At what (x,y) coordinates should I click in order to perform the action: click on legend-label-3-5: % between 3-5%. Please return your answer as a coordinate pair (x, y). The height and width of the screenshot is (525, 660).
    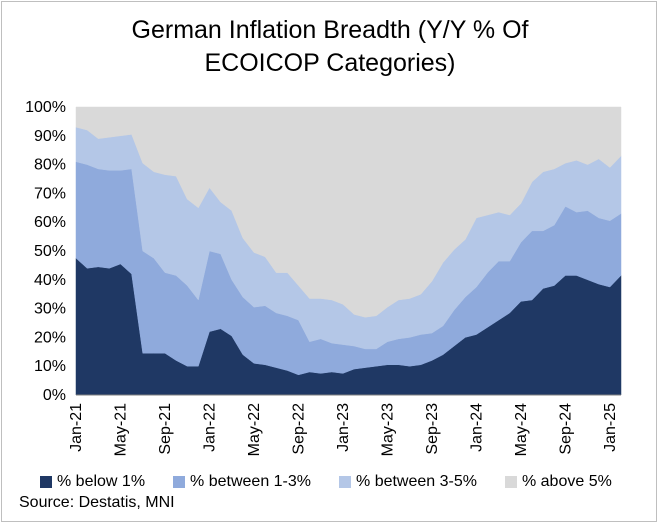
    Looking at the image, I should click on (416, 481).